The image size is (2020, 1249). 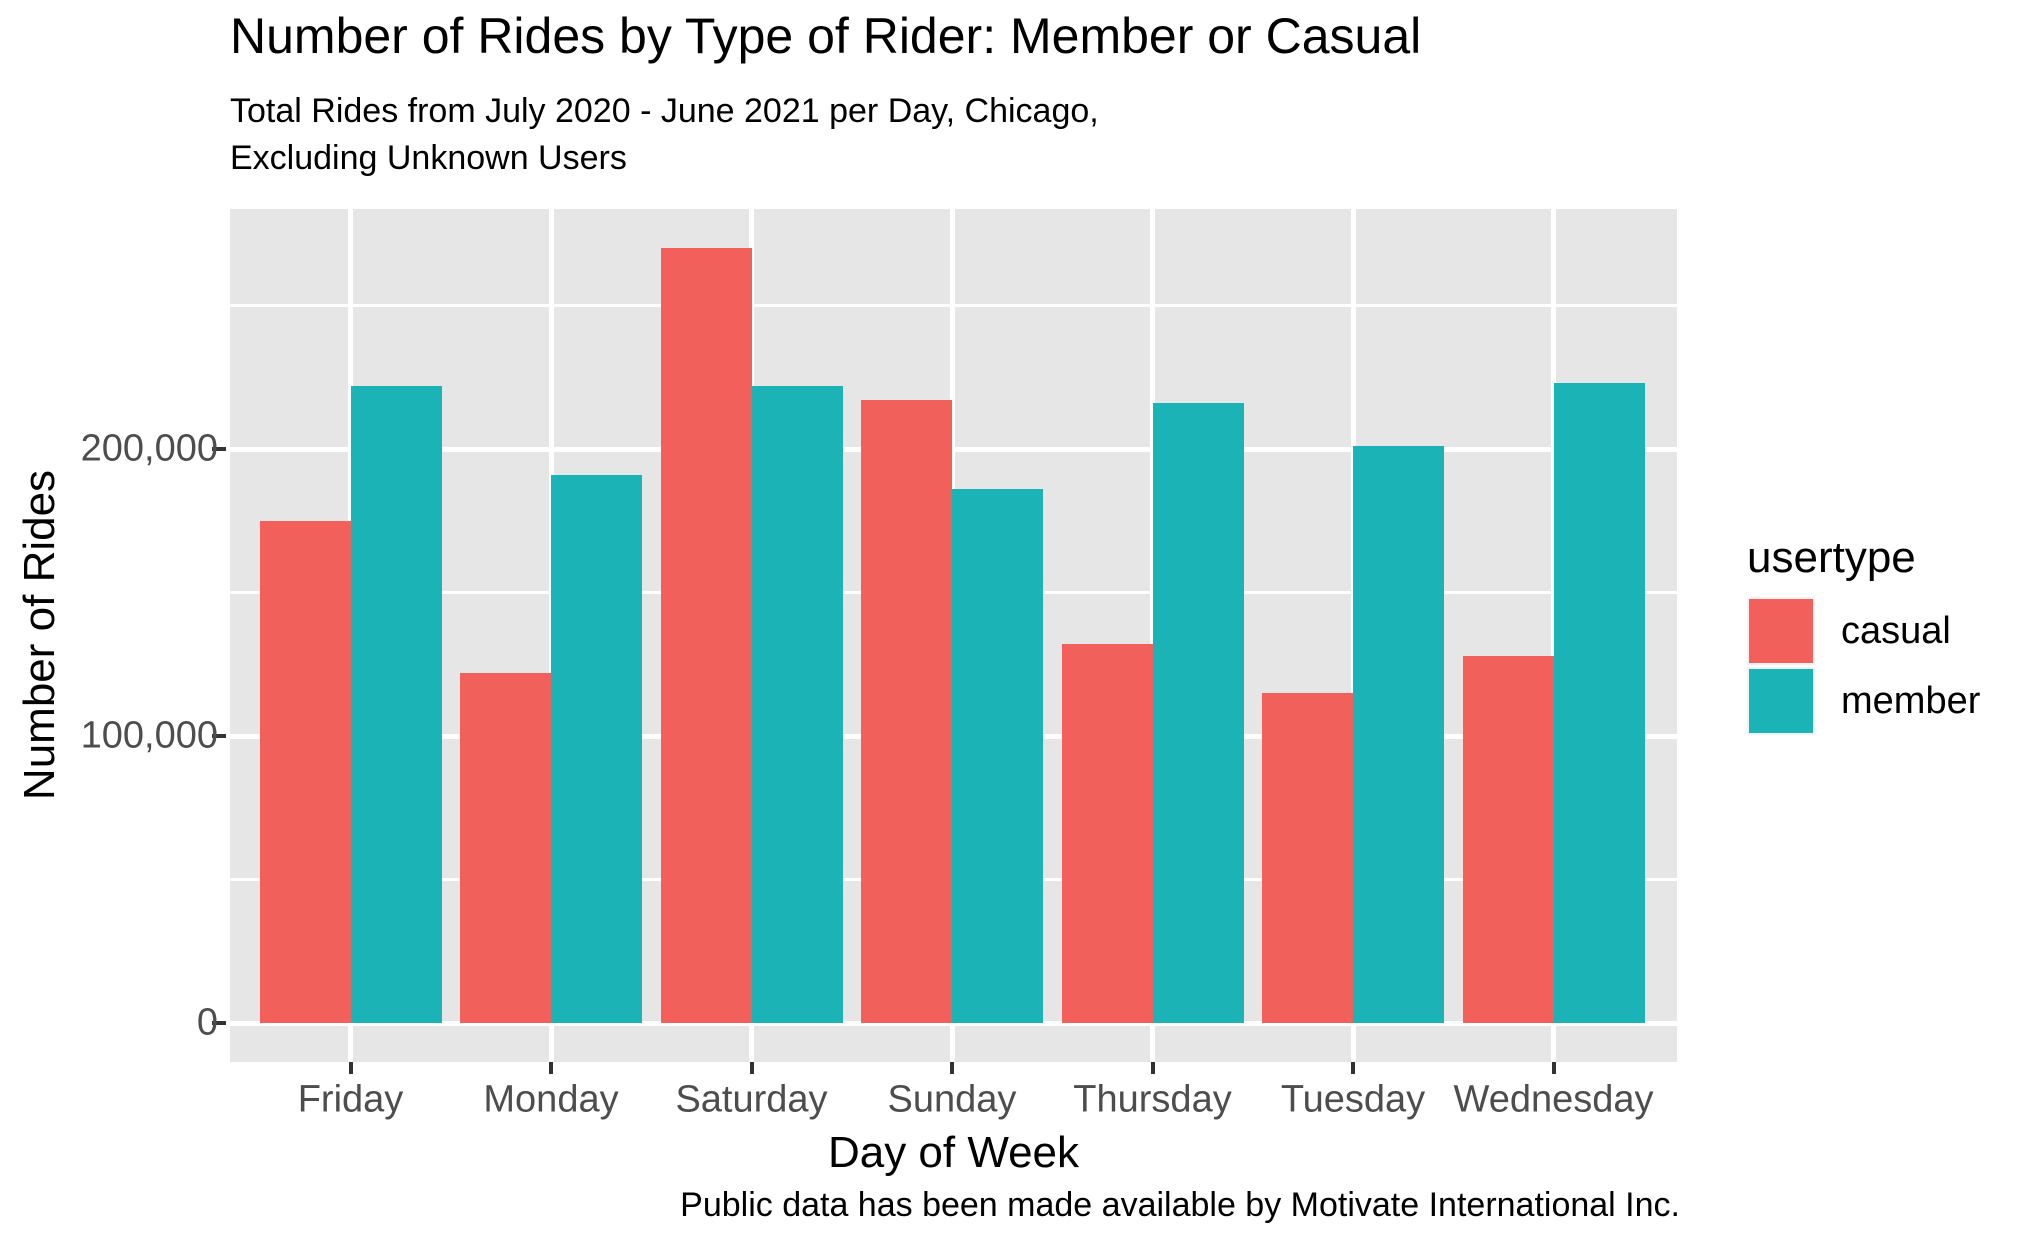 What do you see at coordinates (551, 1099) in the screenshot?
I see `x-tick-label-monday: Monday` at bounding box center [551, 1099].